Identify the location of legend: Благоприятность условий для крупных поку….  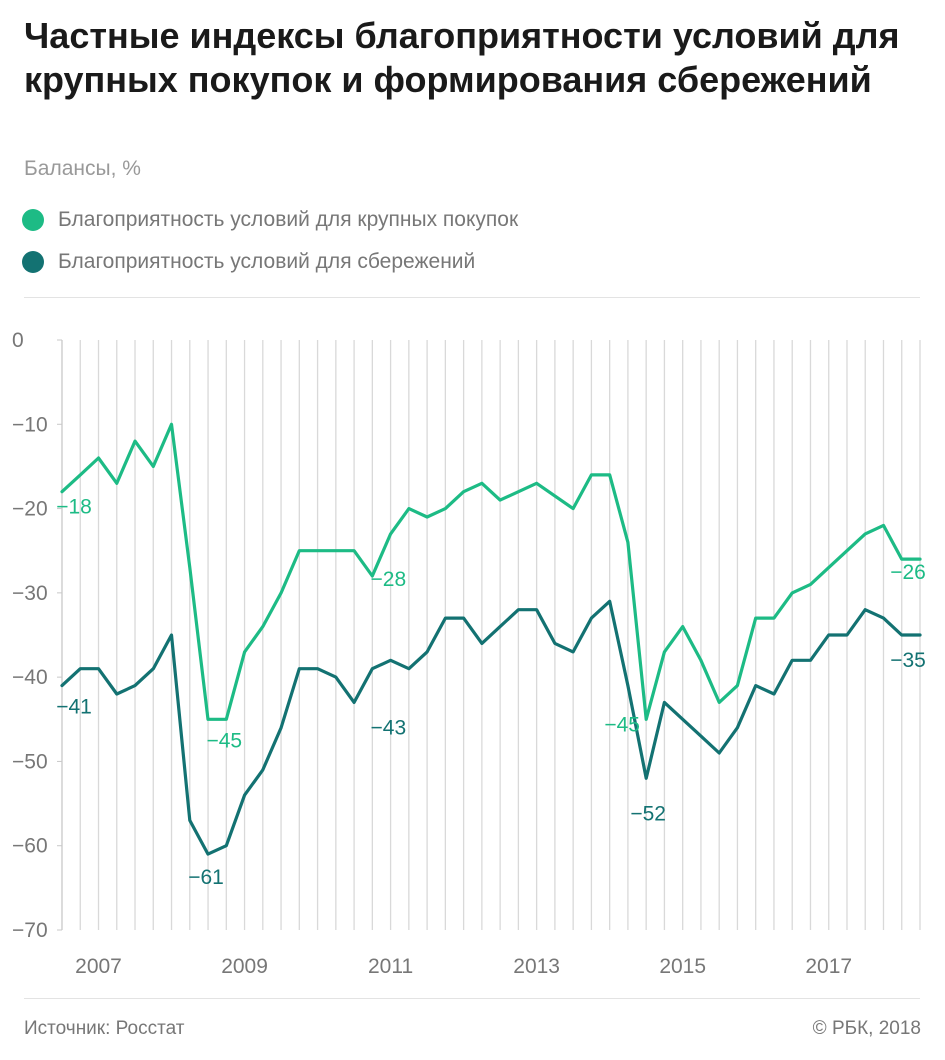
(270, 241).